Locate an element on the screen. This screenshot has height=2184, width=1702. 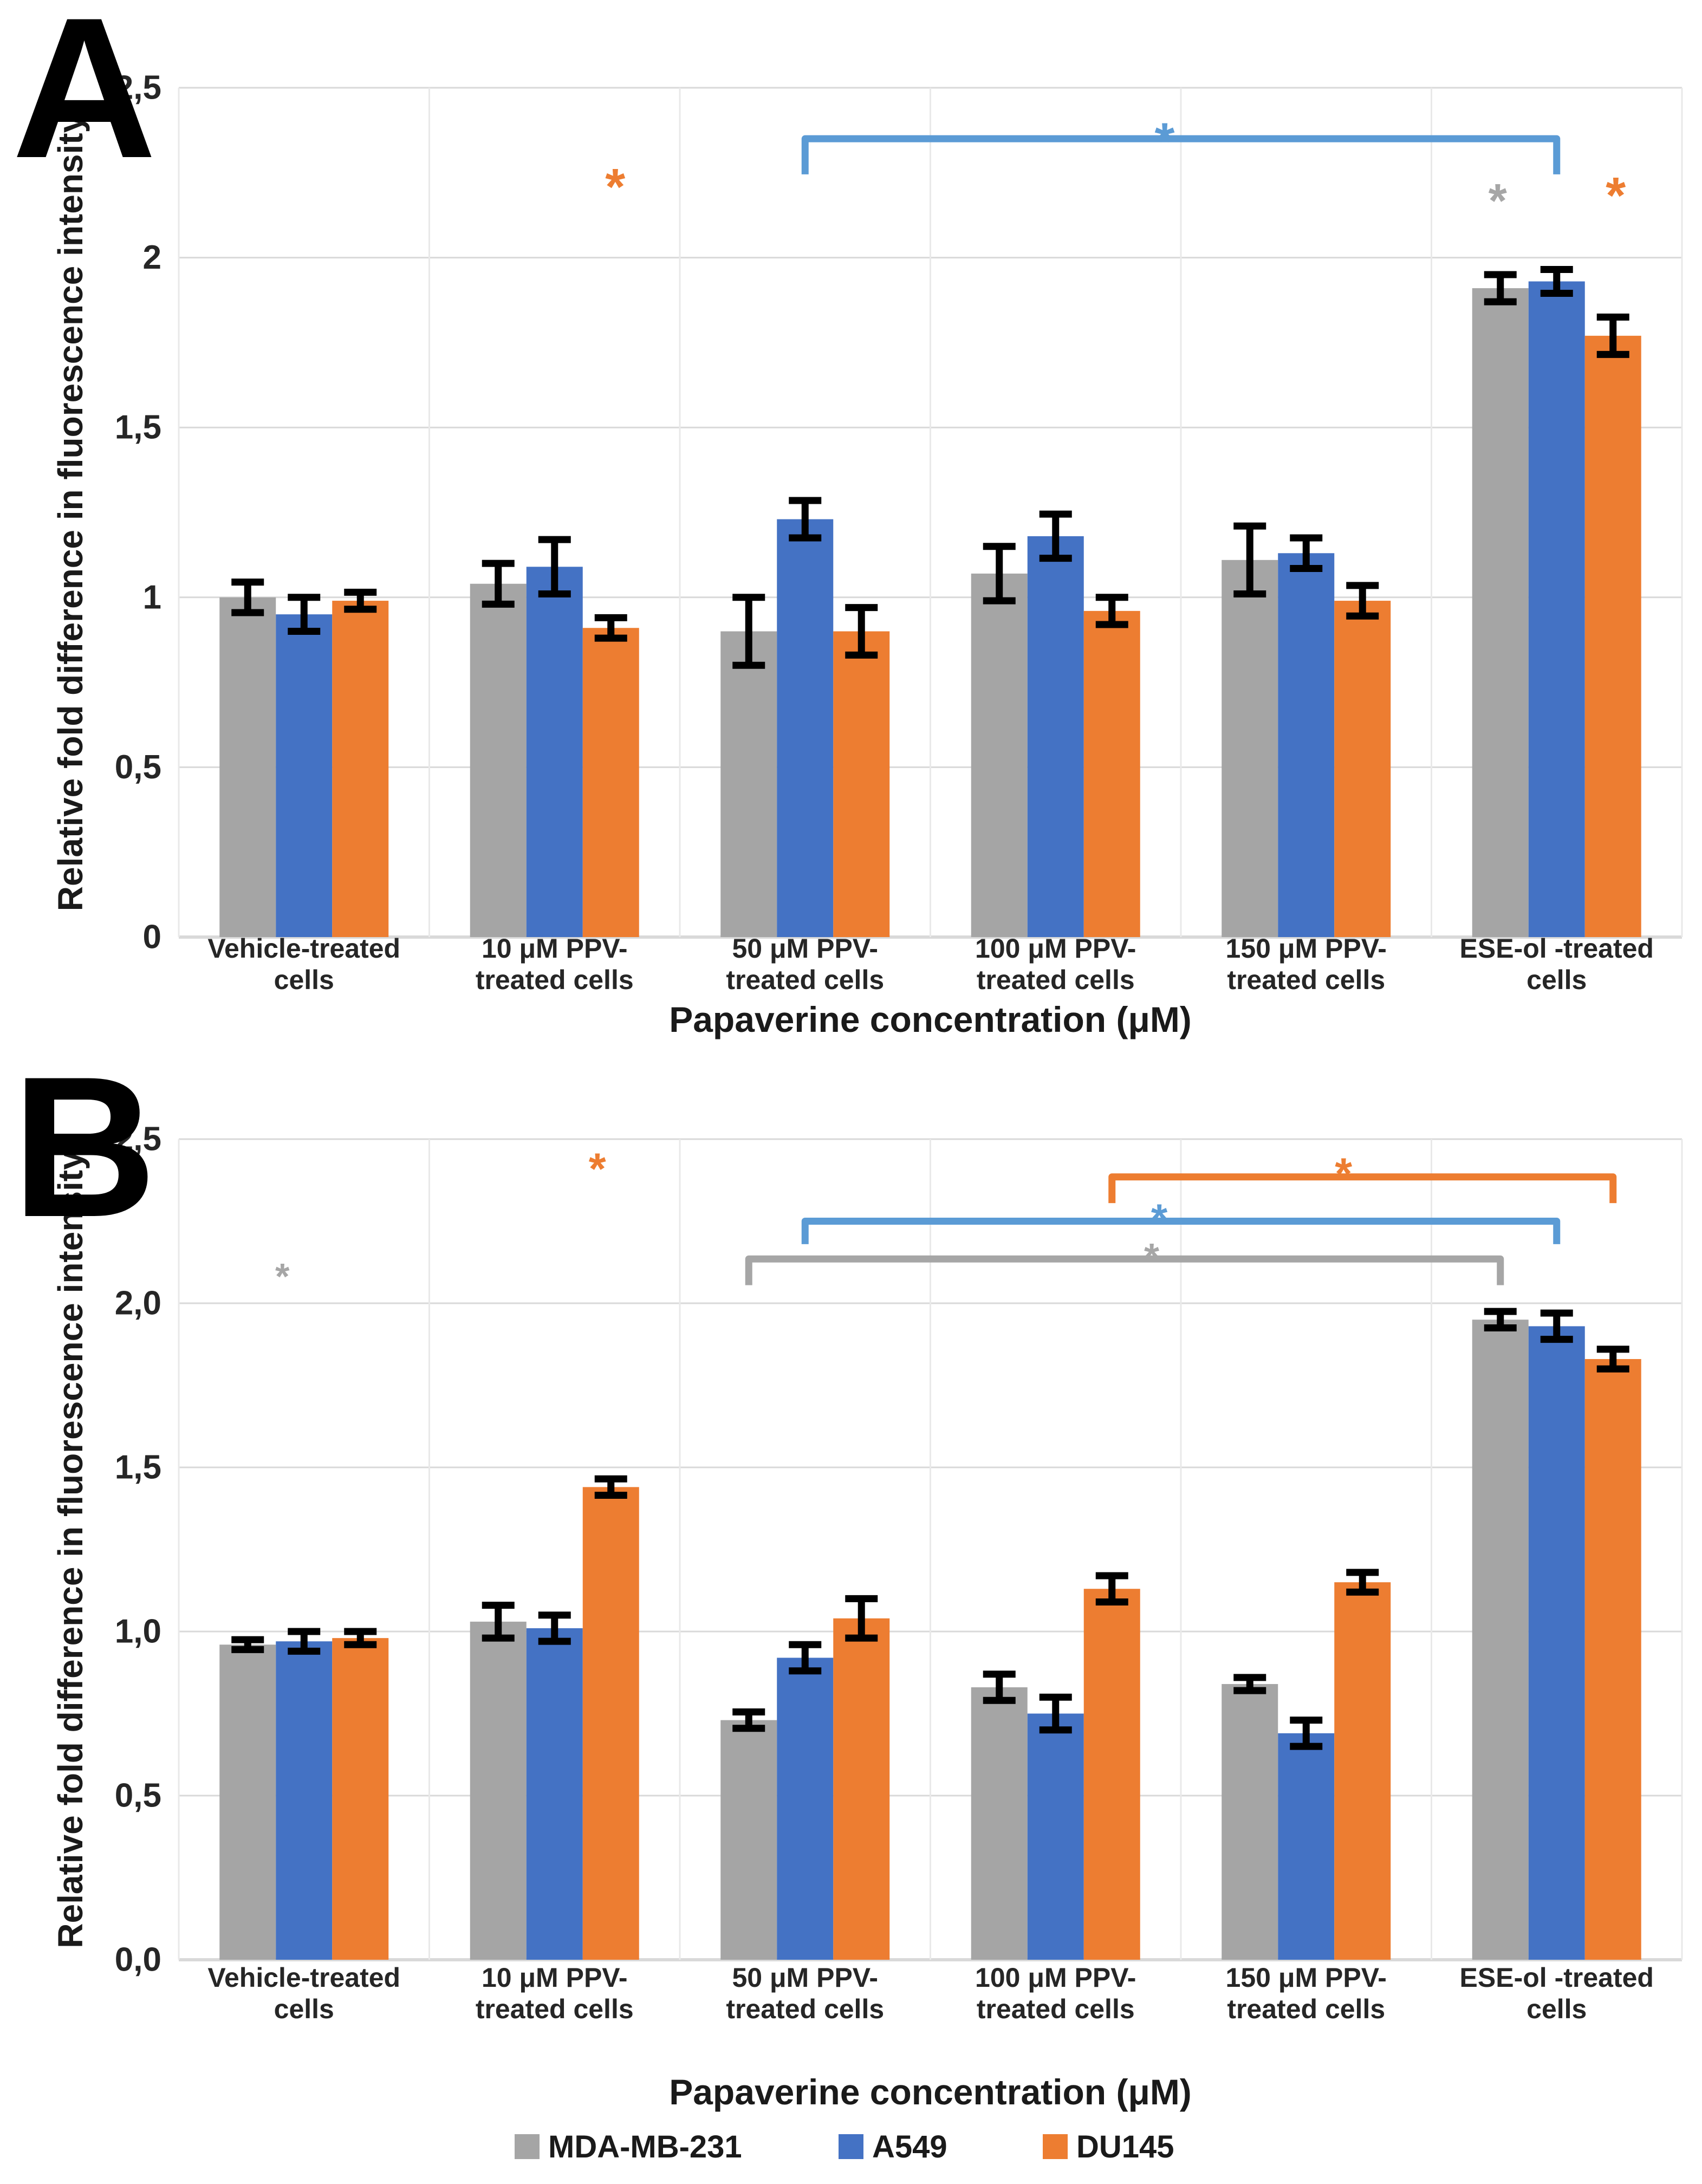
y-tick-label: 0 is located at coordinates (152, 937).